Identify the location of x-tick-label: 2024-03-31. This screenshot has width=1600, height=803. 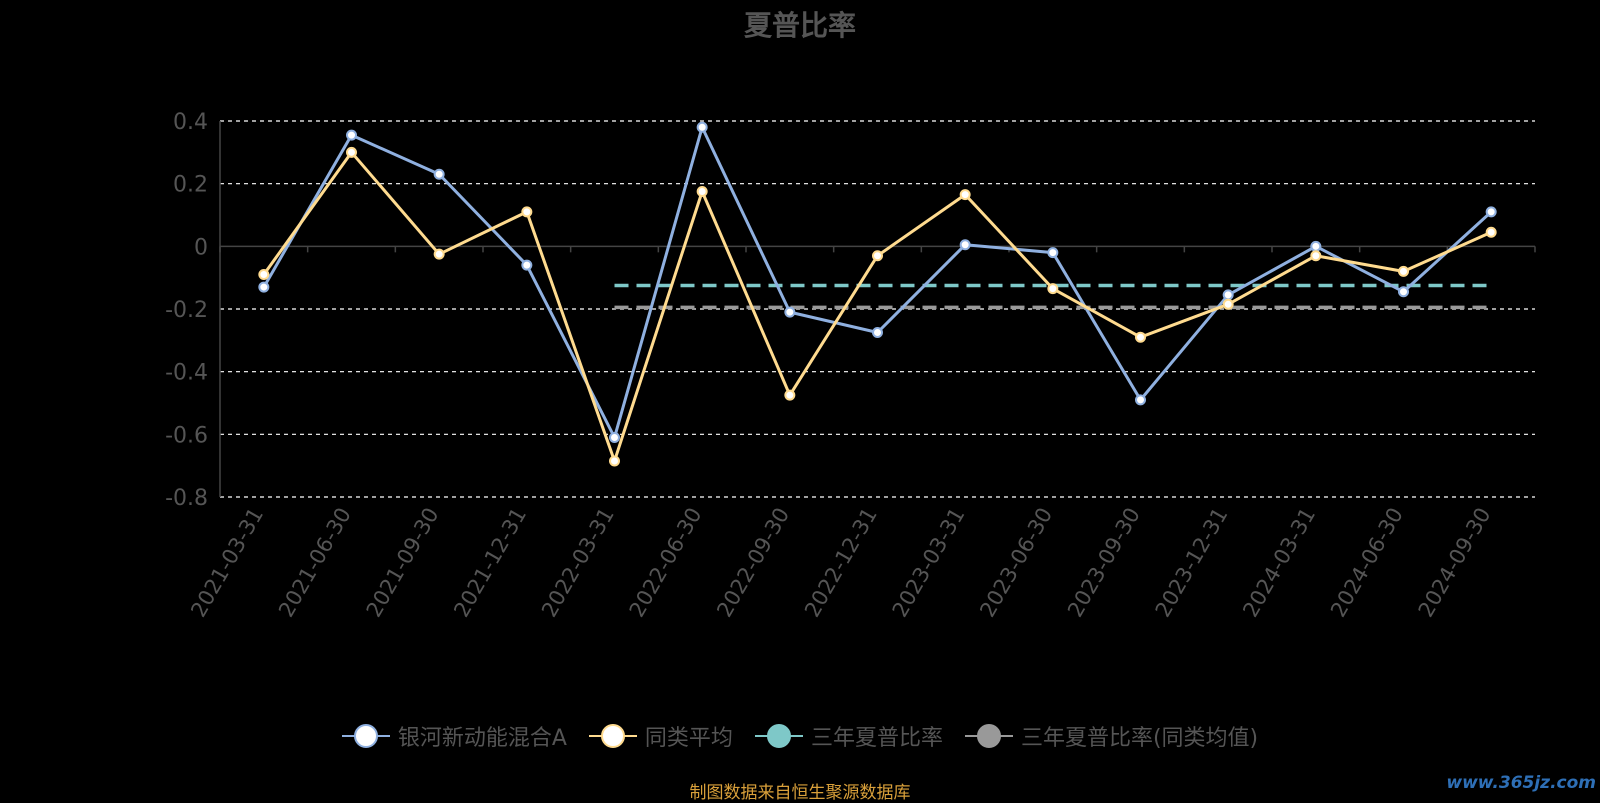
(1279, 563).